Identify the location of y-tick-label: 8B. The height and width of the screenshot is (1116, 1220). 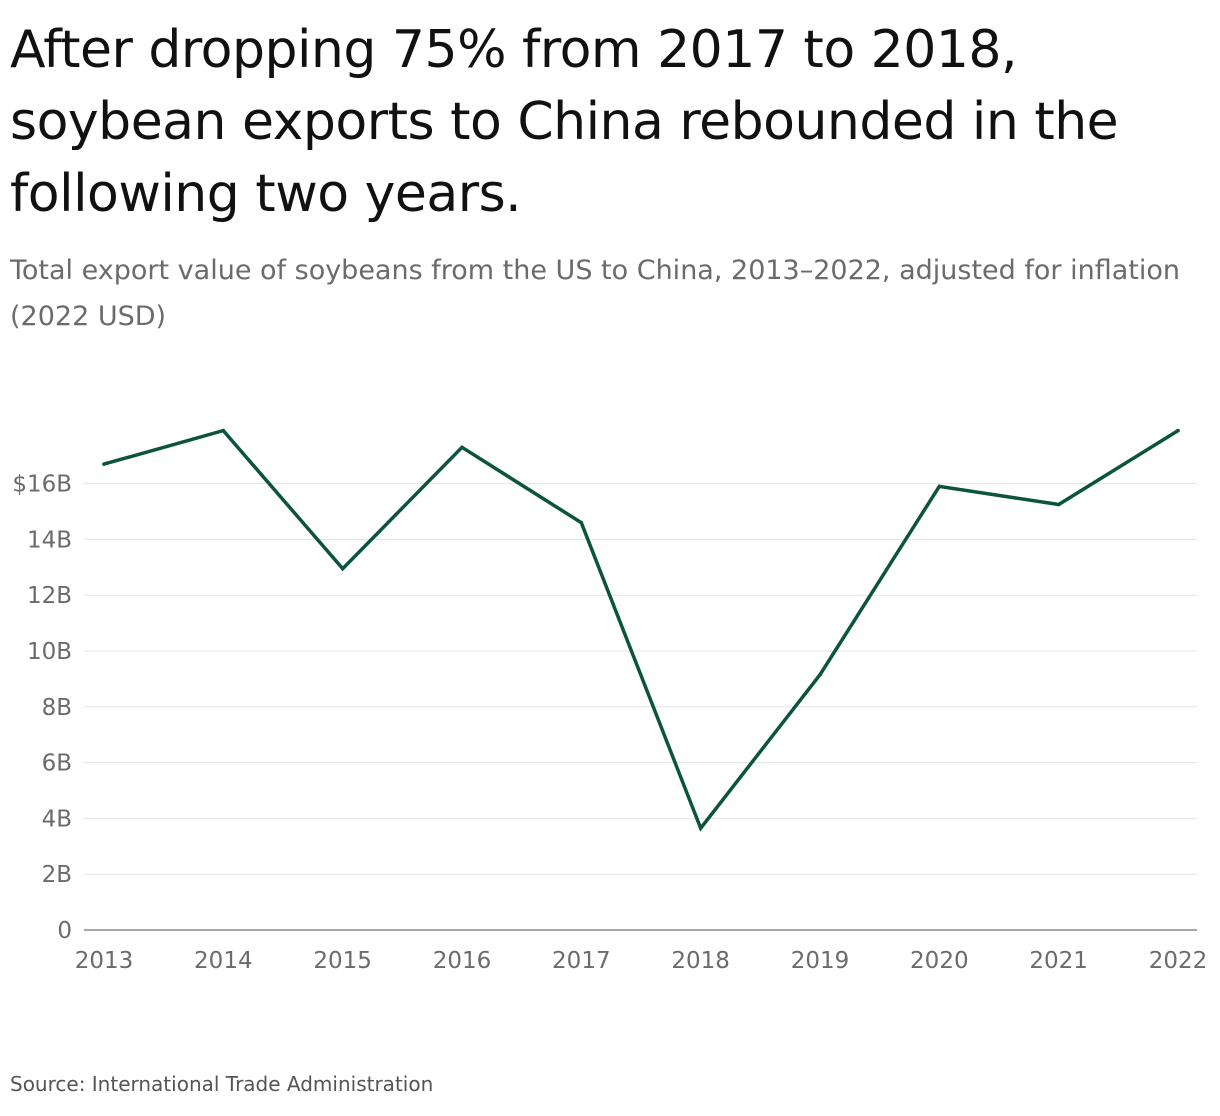
(57, 708).